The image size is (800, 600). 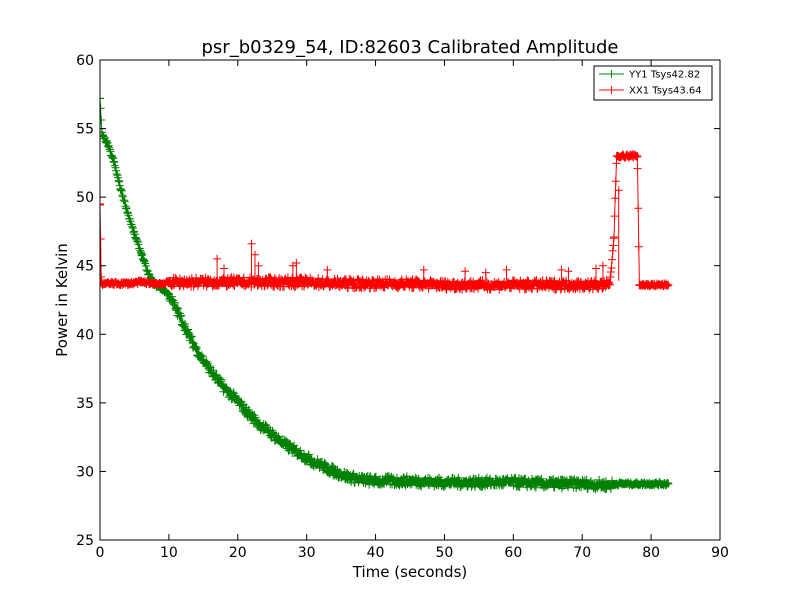 I want to click on x-tick-label: 70, so click(x=582, y=553).